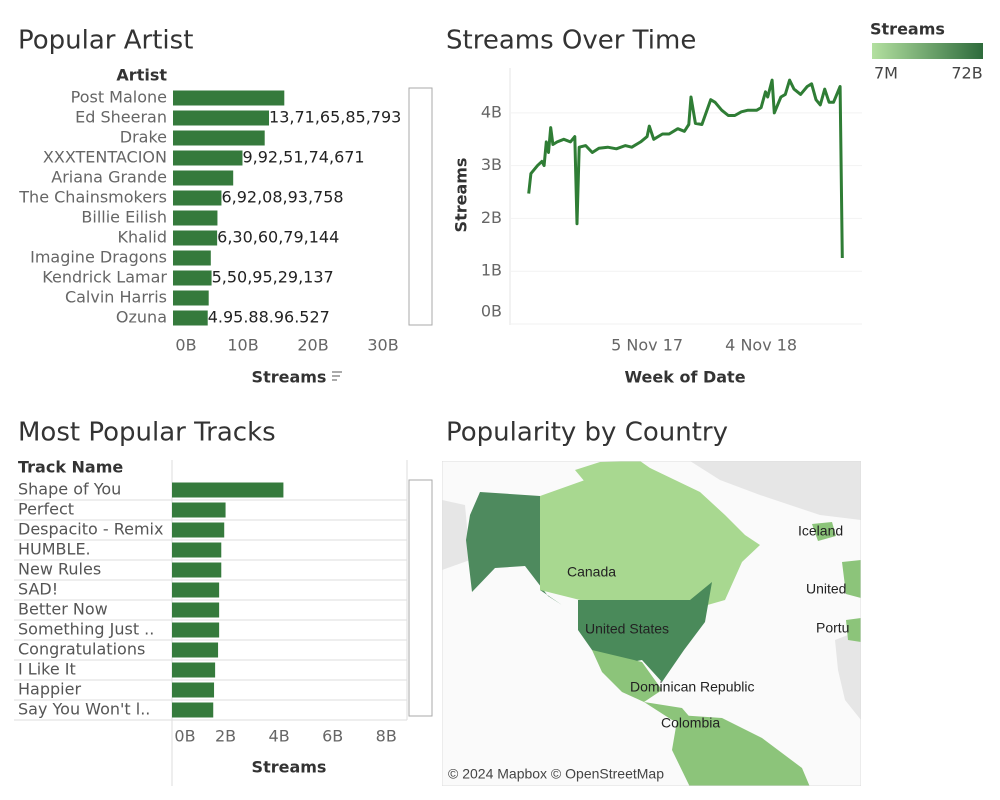 The height and width of the screenshot is (800, 1000). I want to click on asia, so click(456, 535).